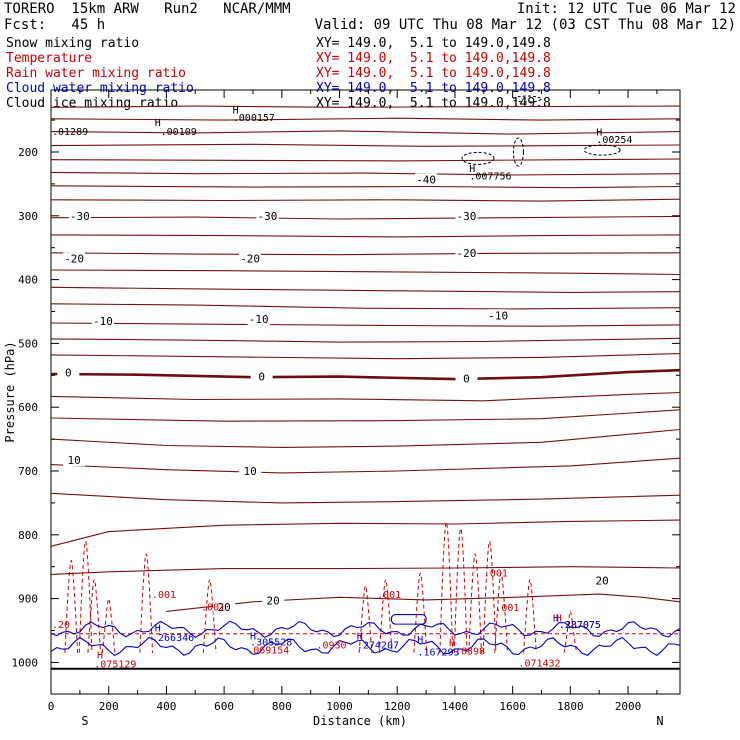 The image size is (740, 740). Describe the element at coordinates (179, 132) in the screenshot. I see `cloud-ice-max-label: .00109` at that location.